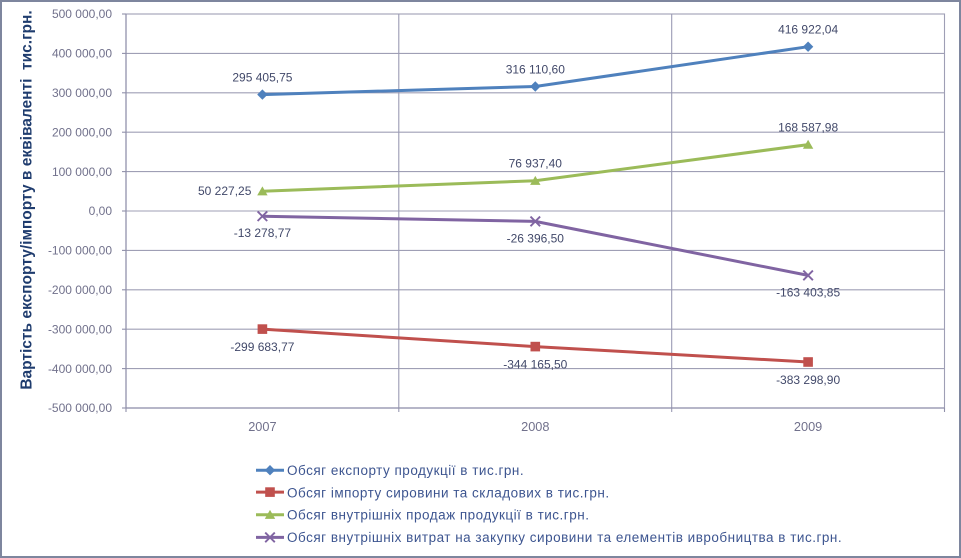  Describe the element at coordinates (82, 172) in the screenshot. I see `svg-text: 100 000,00` at that location.